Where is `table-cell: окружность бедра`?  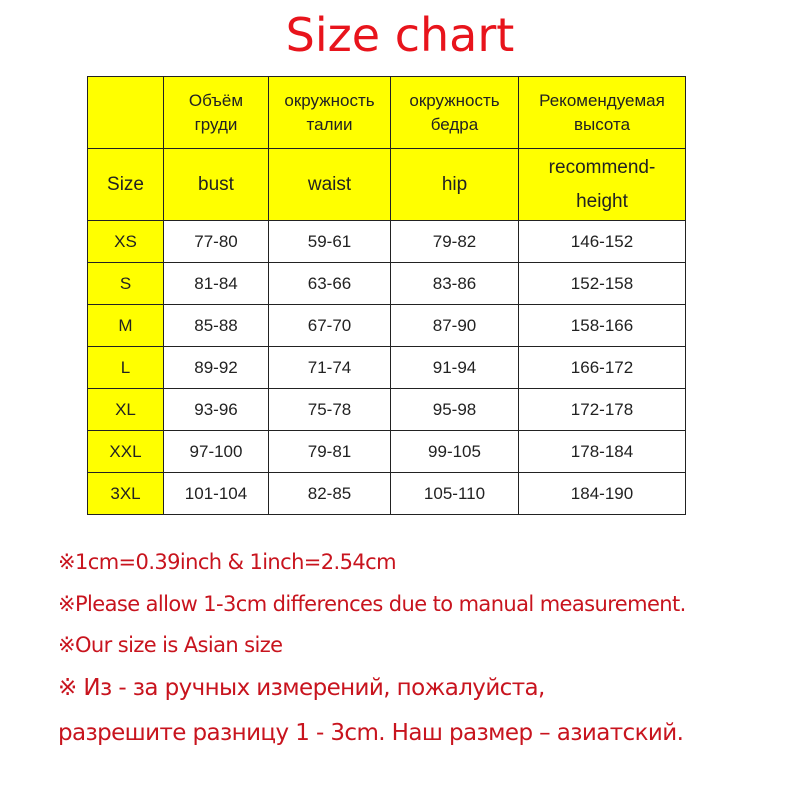
table-cell: окружность бедра is located at coordinates (454, 112).